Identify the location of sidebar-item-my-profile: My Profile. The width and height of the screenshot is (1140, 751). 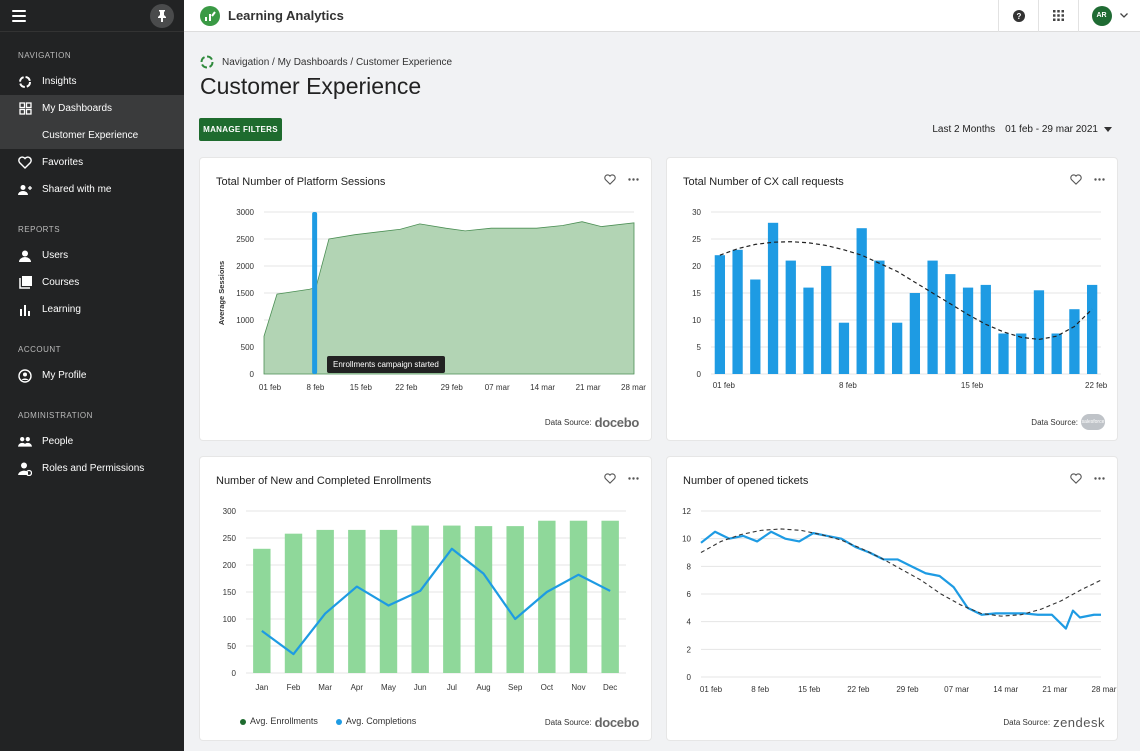
(92, 375).